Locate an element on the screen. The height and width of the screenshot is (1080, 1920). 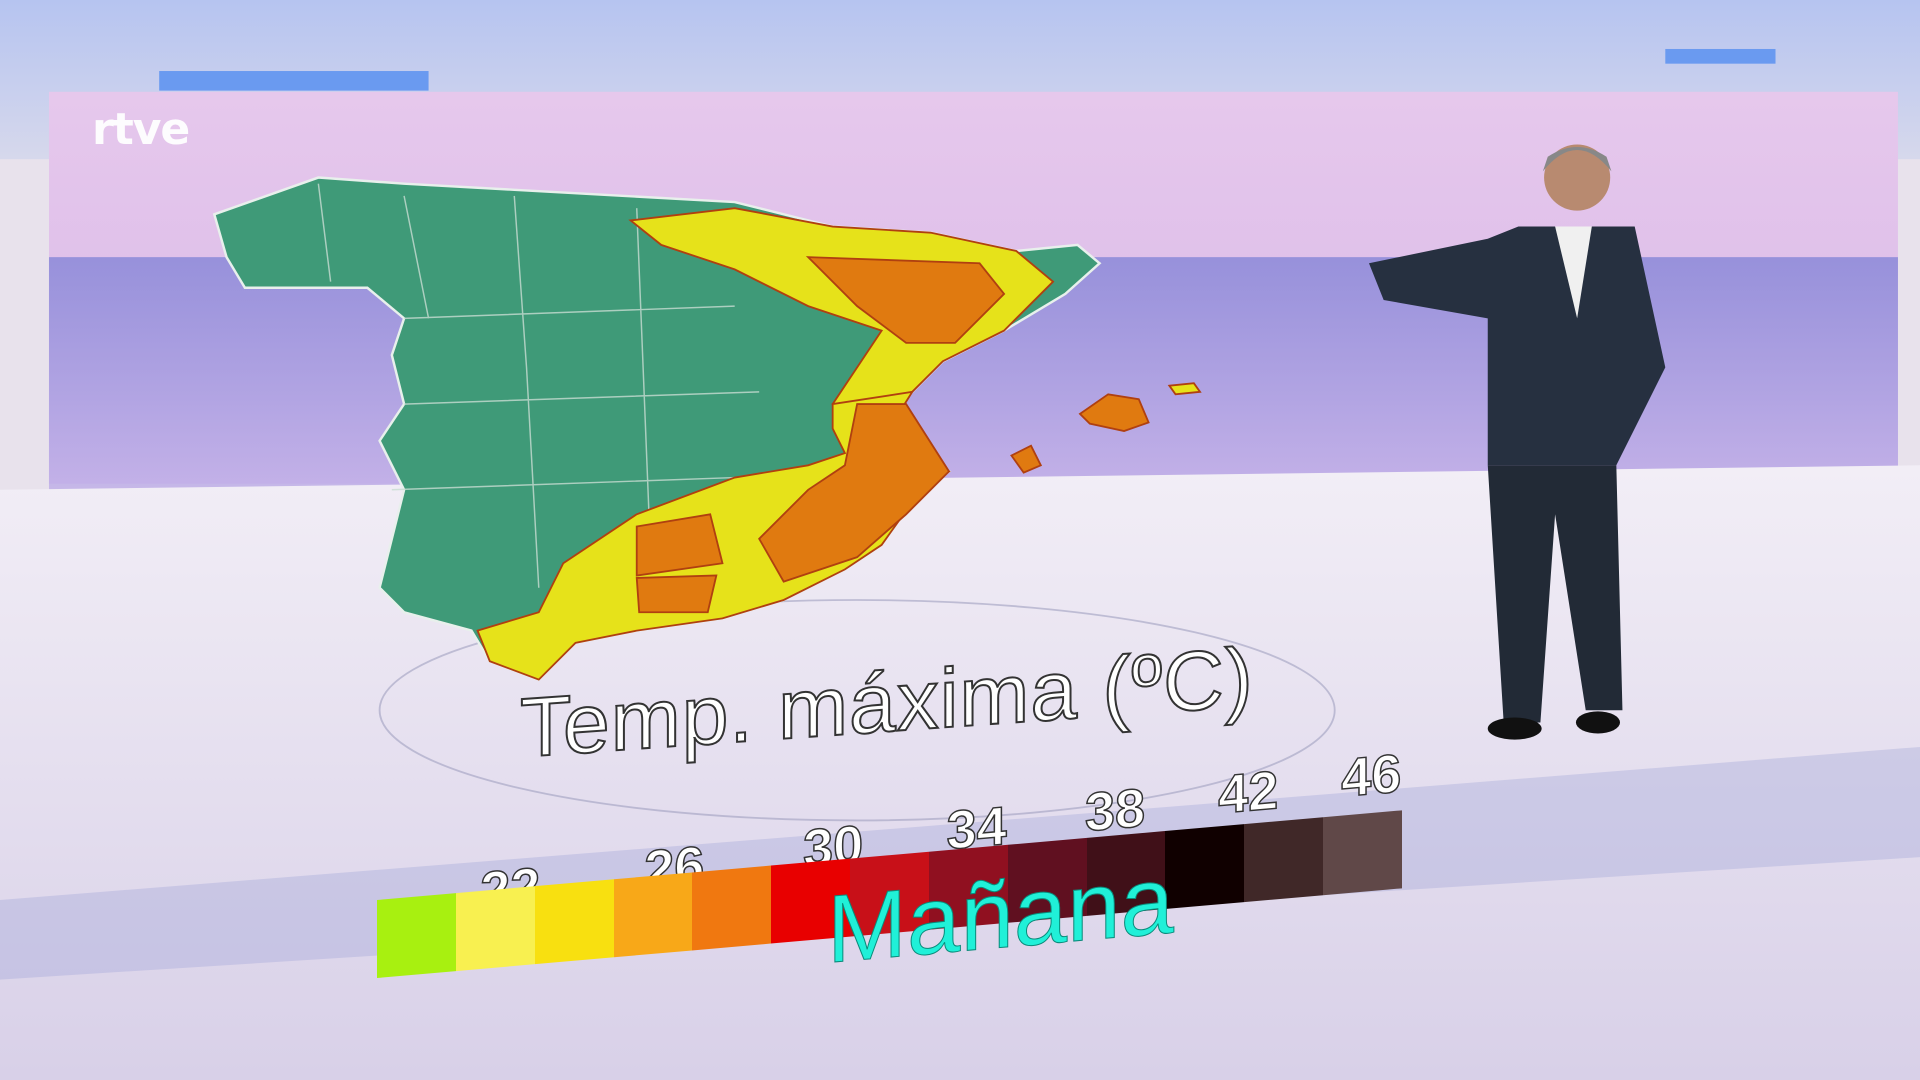
presenter-jacket is located at coordinates (1517, 346).